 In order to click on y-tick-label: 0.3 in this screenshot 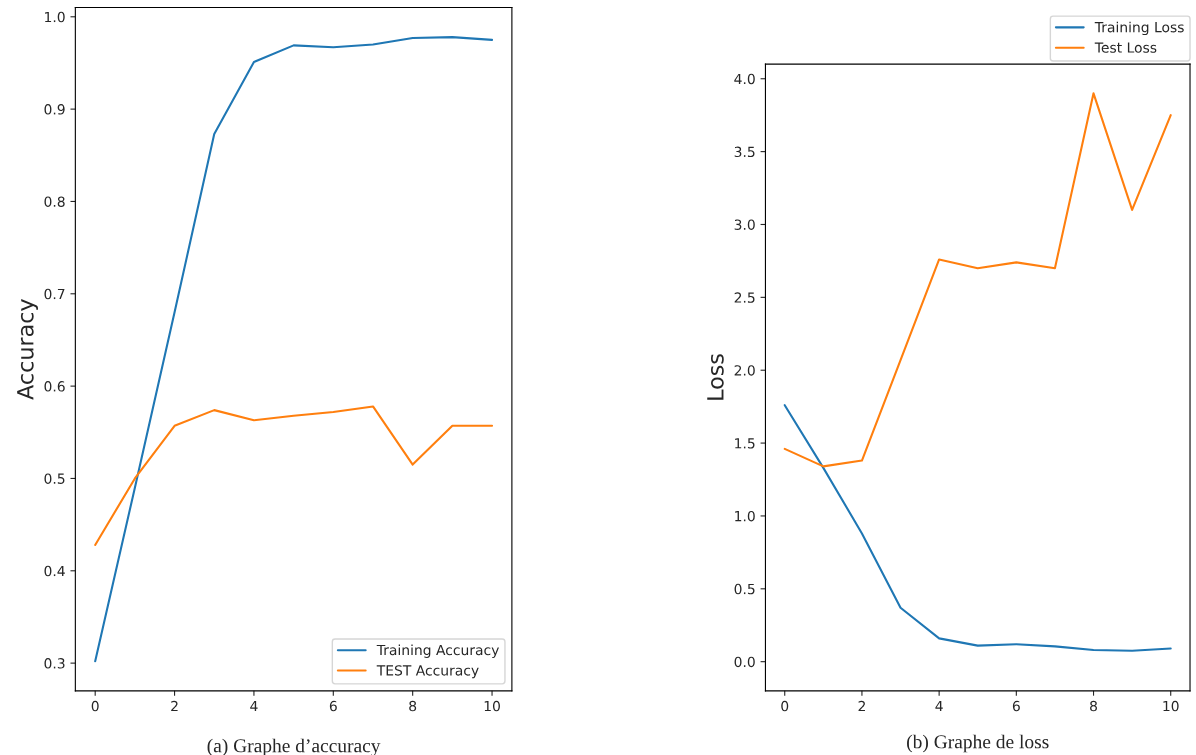, I will do `click(54, 663)`.